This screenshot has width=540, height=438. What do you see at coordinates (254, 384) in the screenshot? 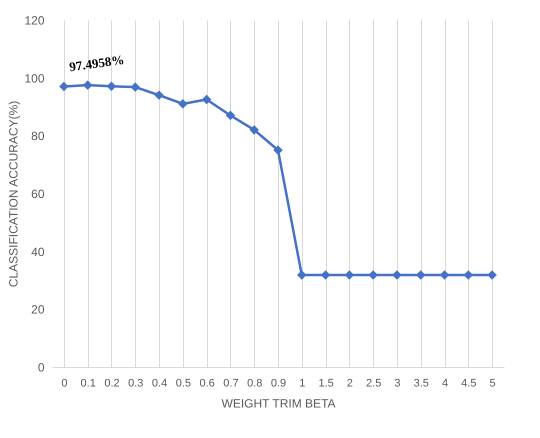
I see `x-tick-label: 0.8` at bounding box center [254, 384].